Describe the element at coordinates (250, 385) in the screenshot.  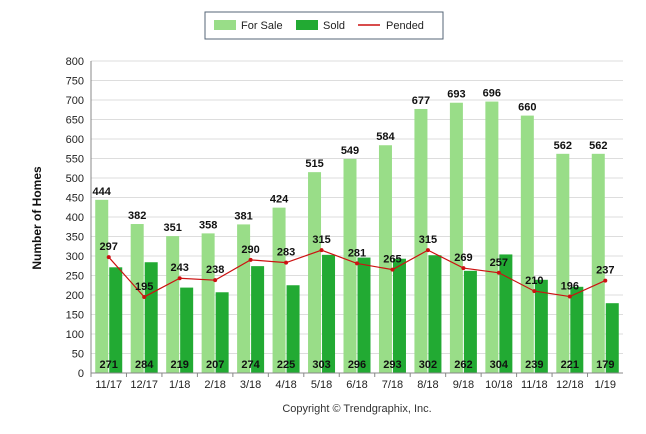
I see `x-tick-label: 3/18` at that location.